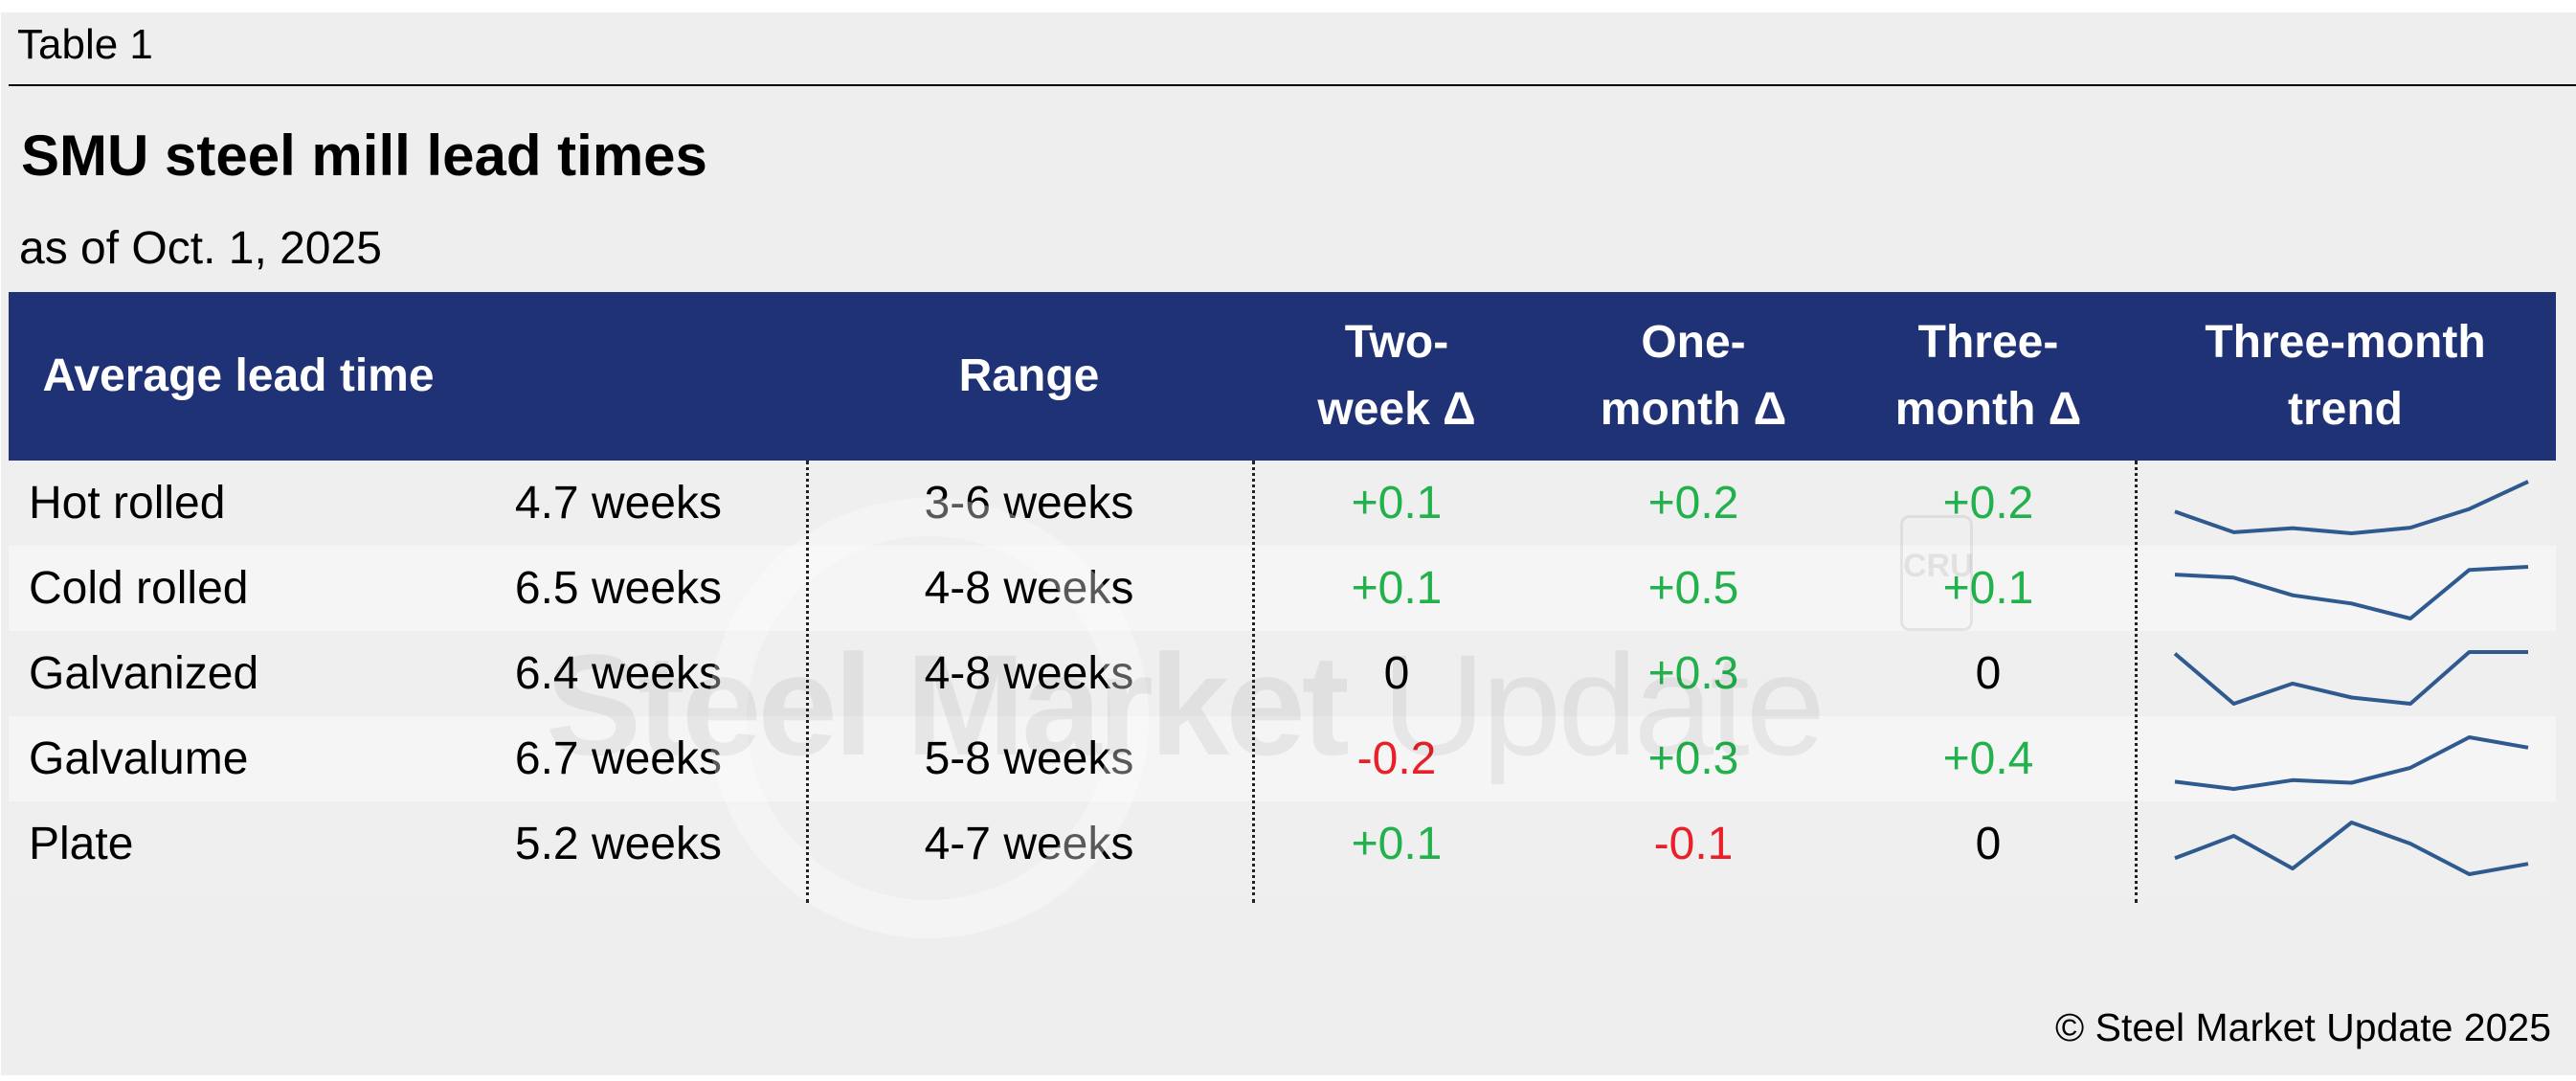 This screenshot has height=1081, width=2576. I want to click on copyright-footer: © Steel Market Update 2025, so click(2303, 1027).